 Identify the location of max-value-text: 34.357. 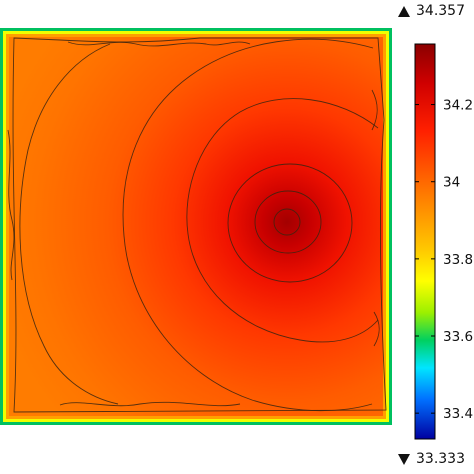
(440, 11).